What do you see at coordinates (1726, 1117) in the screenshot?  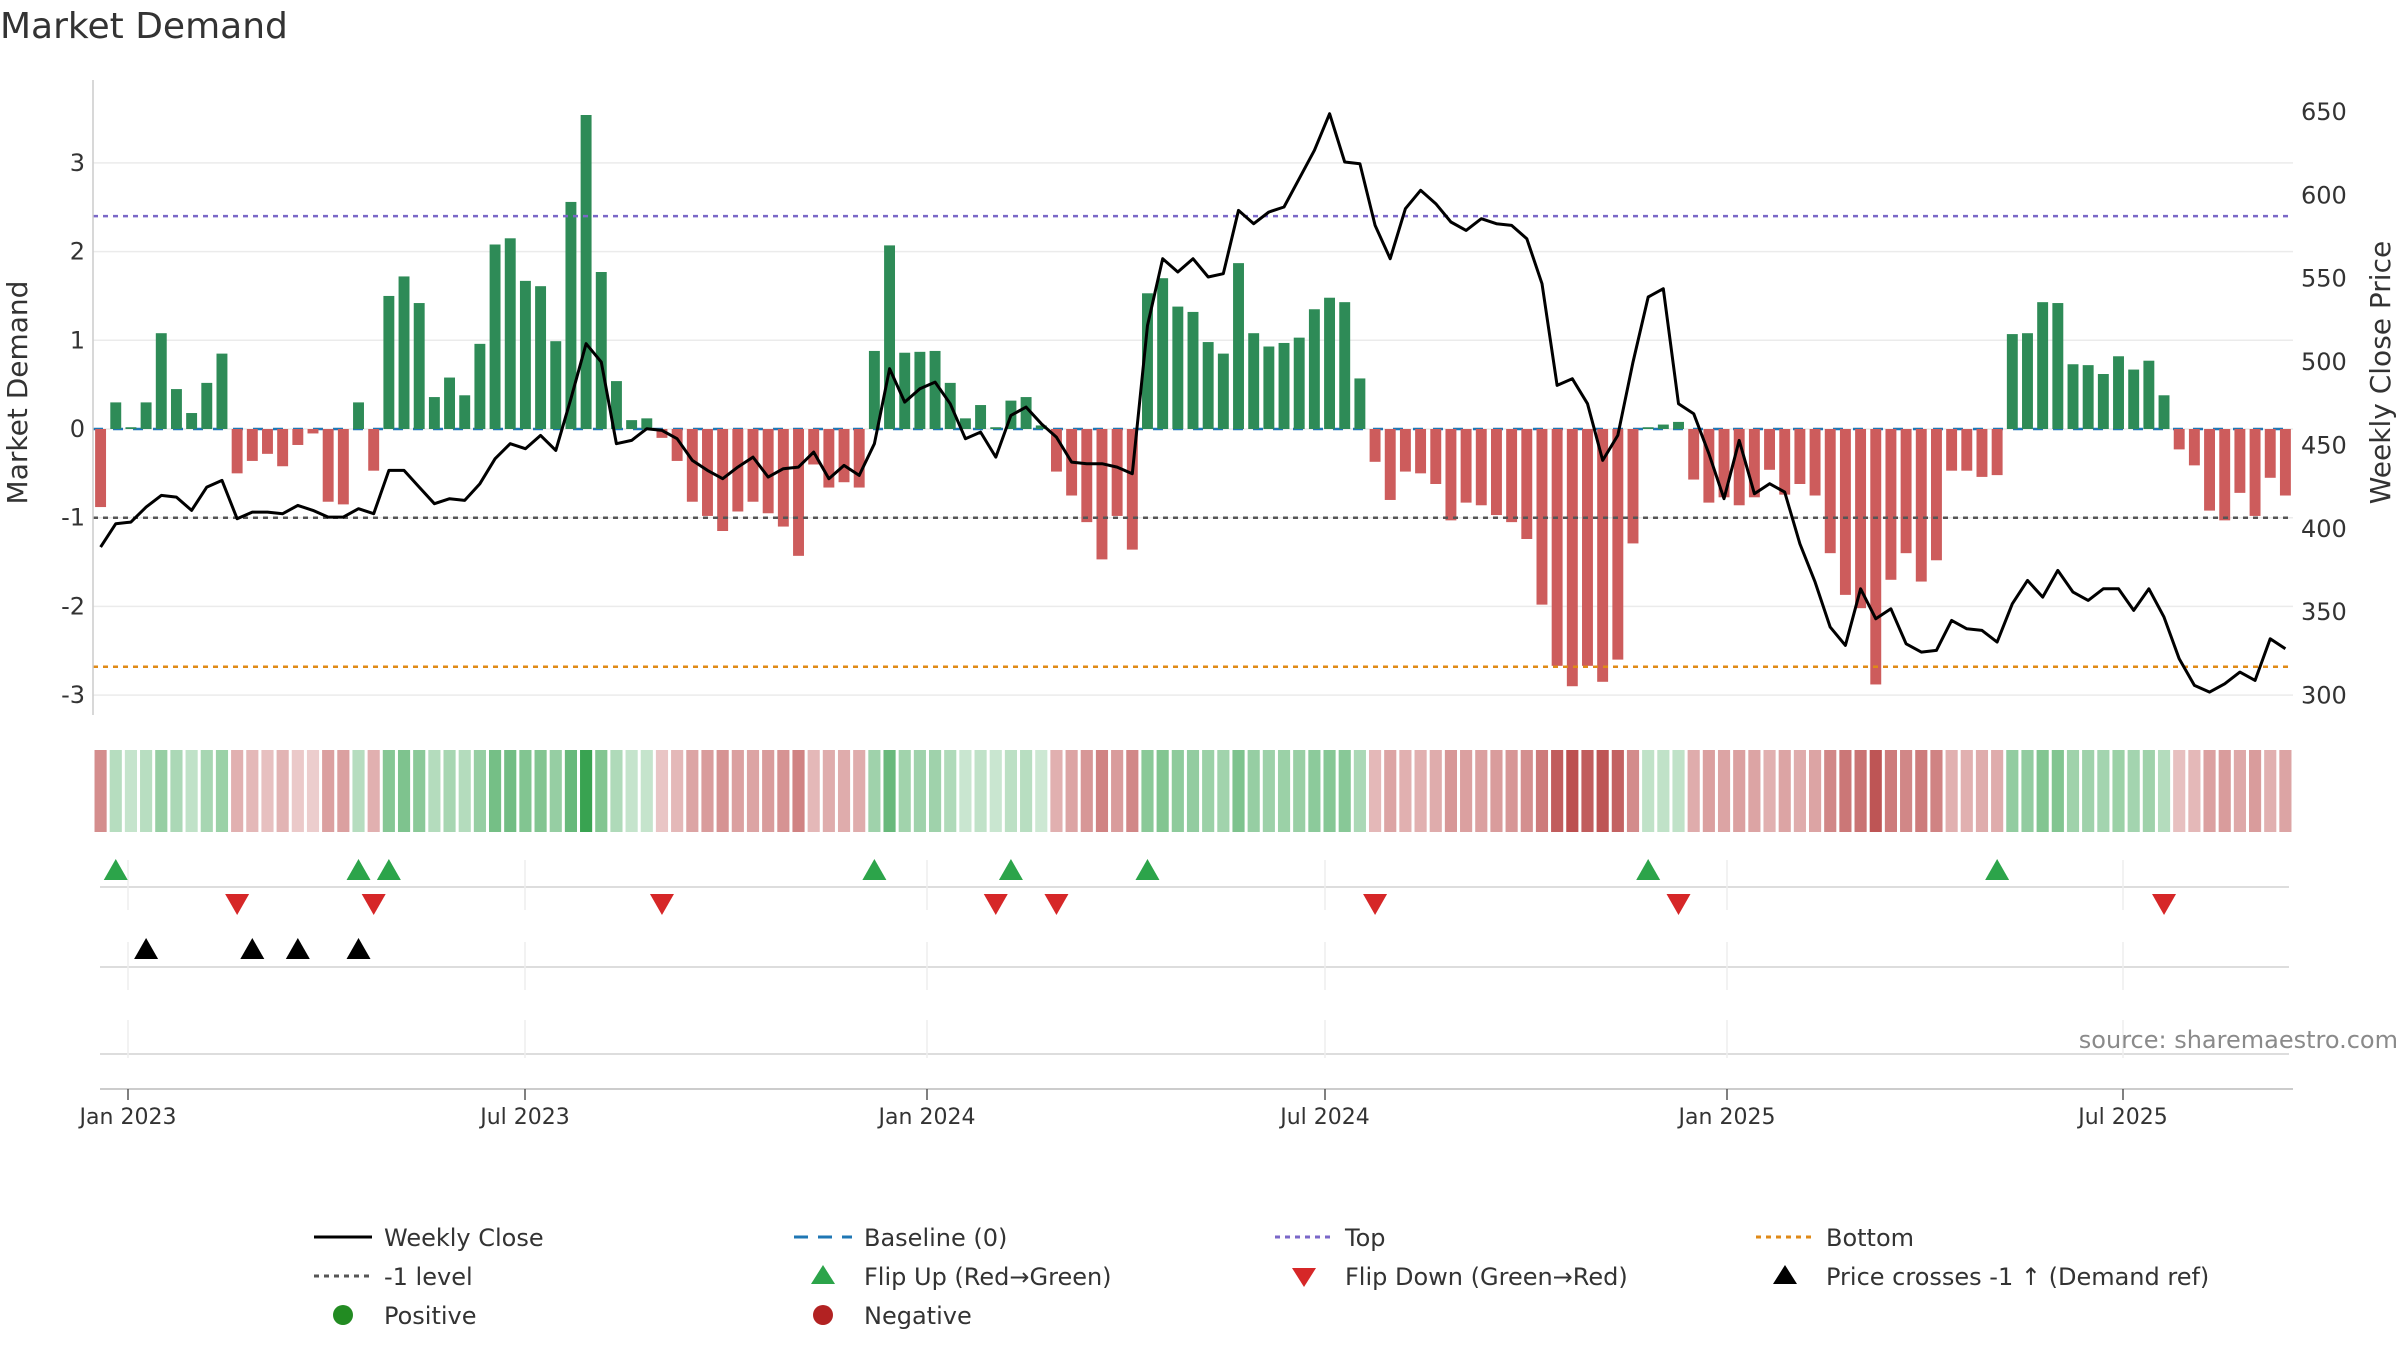 I see `date-tick-label: Jan 2025` at bounding box center [1726, 1117].